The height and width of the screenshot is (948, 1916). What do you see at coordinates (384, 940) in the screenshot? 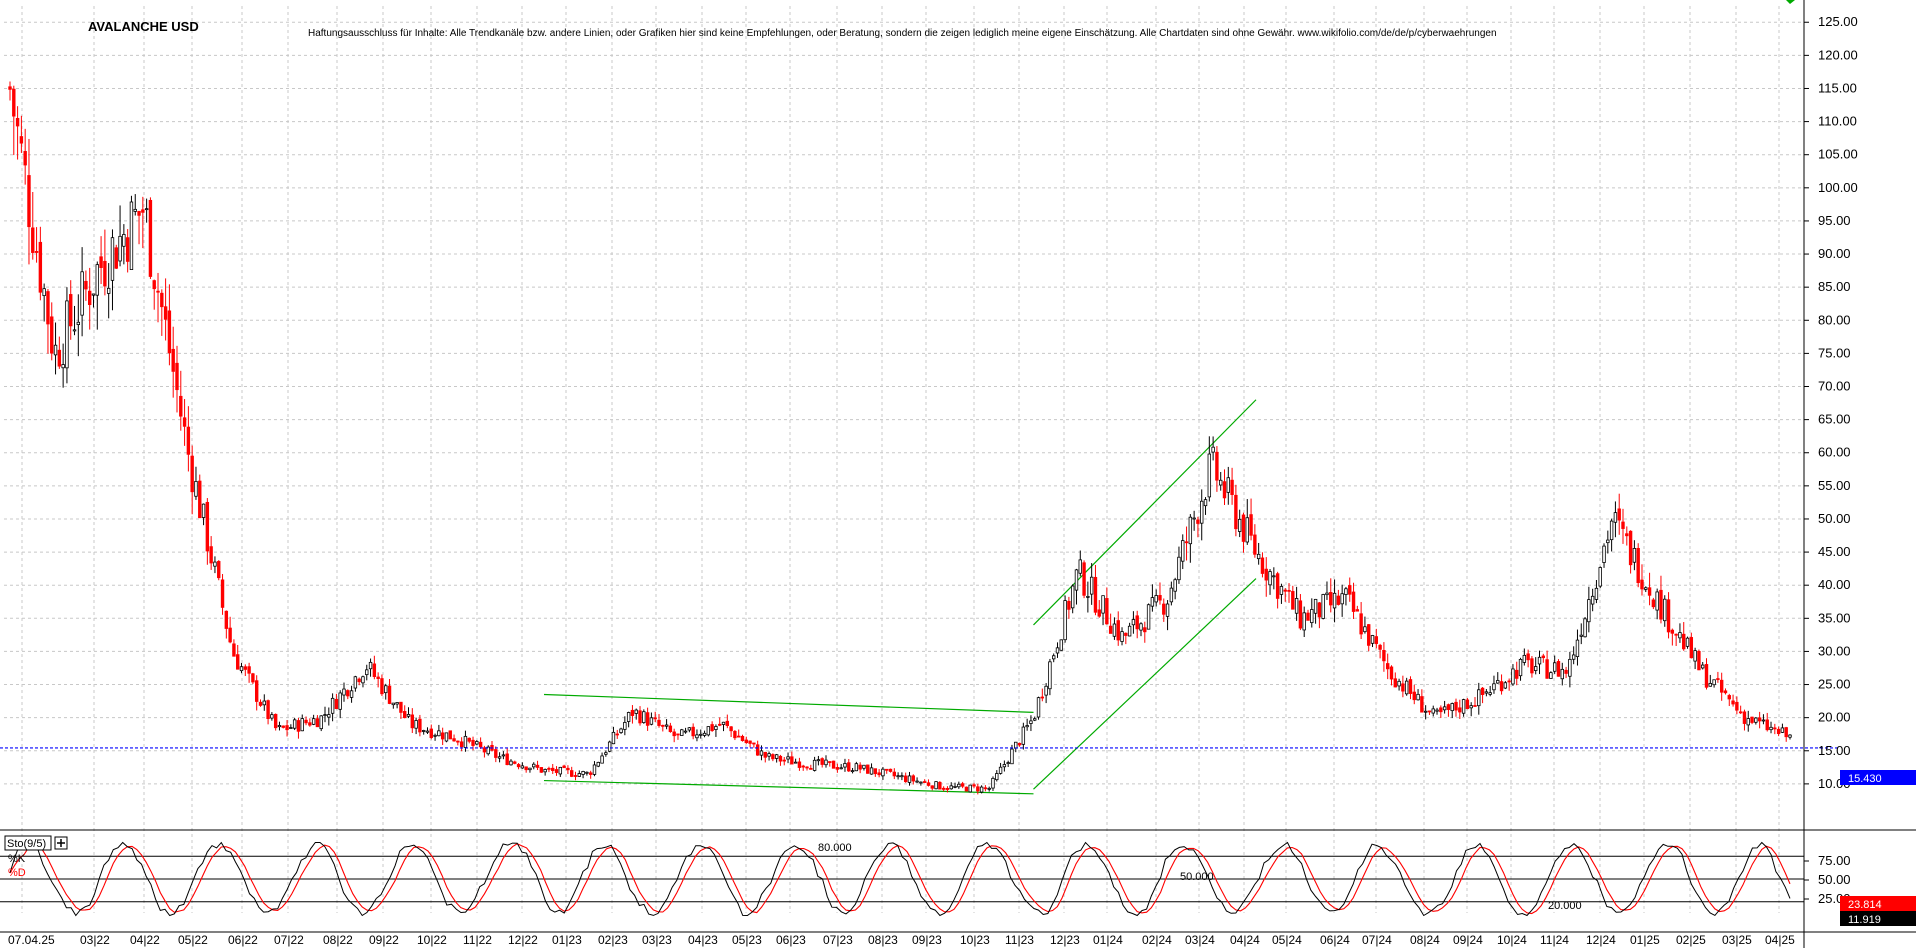
I see `x-tick-label: 09|22` at bounding box center [384, 940].